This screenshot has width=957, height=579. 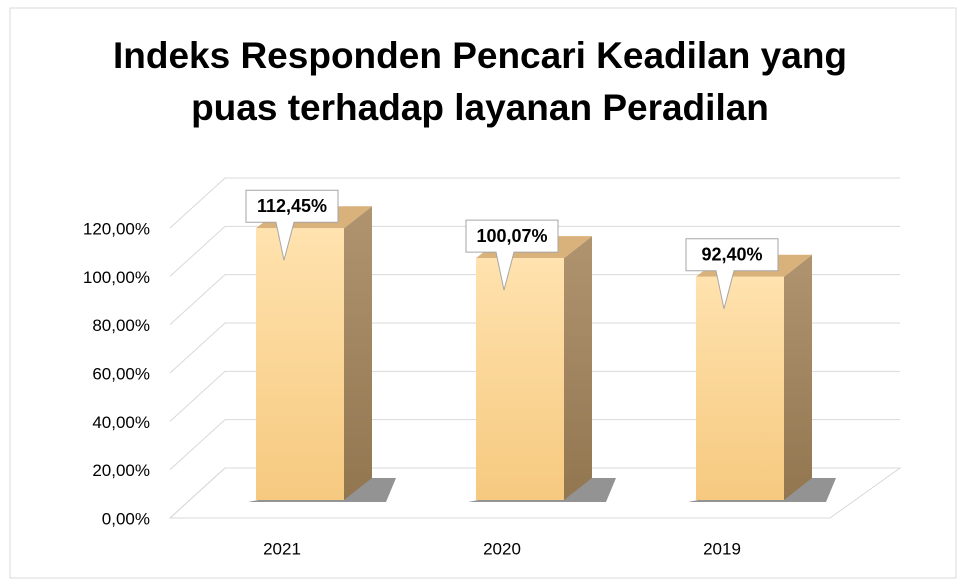 I want to click on data-label: 100,07%, so click(x=511, y=236).